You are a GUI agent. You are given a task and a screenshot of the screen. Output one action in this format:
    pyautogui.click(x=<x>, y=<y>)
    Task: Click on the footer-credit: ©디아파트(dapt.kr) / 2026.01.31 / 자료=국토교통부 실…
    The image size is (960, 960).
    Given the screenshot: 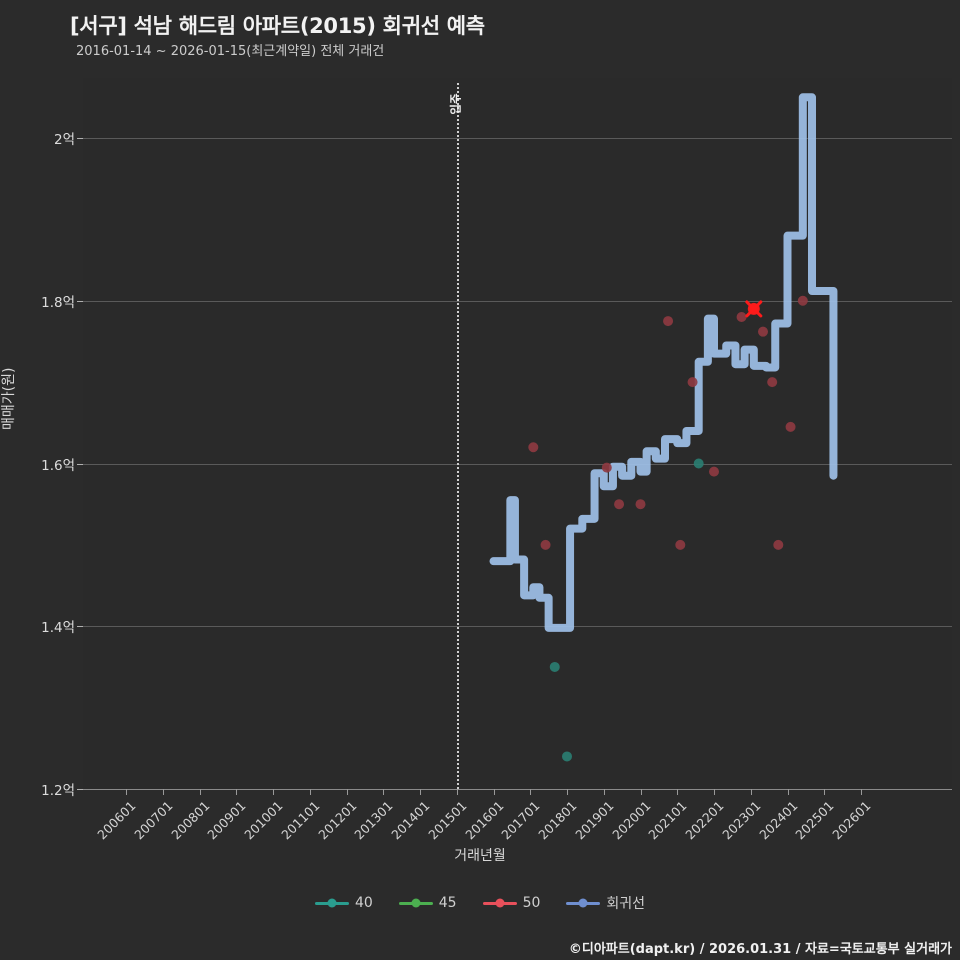 What is the action you would take?
    pyautogui.click(x=760, y=949)
    